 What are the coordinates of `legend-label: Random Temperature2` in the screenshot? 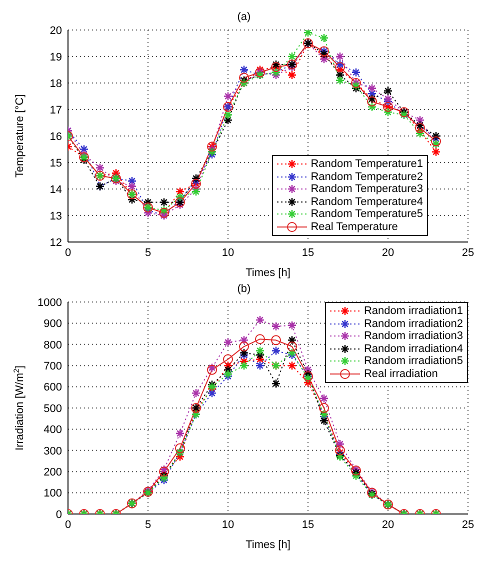 It's located at (366, 176).